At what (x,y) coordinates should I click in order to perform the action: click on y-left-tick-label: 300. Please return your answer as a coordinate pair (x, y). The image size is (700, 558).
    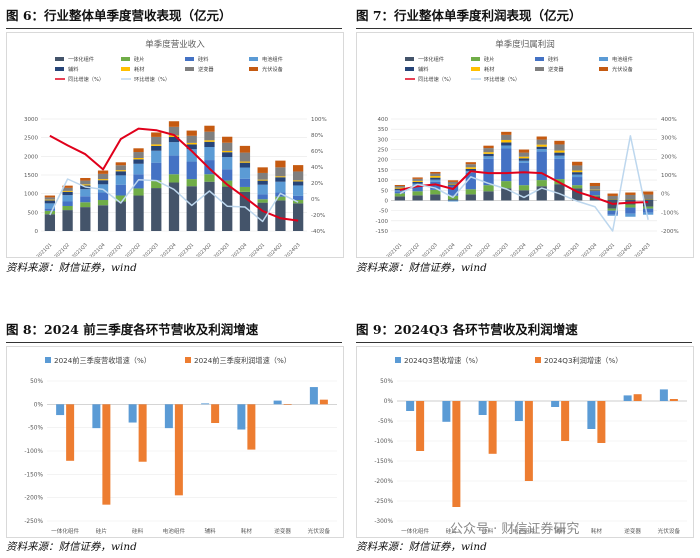
    Looking at the image, I should click on (383, 140).